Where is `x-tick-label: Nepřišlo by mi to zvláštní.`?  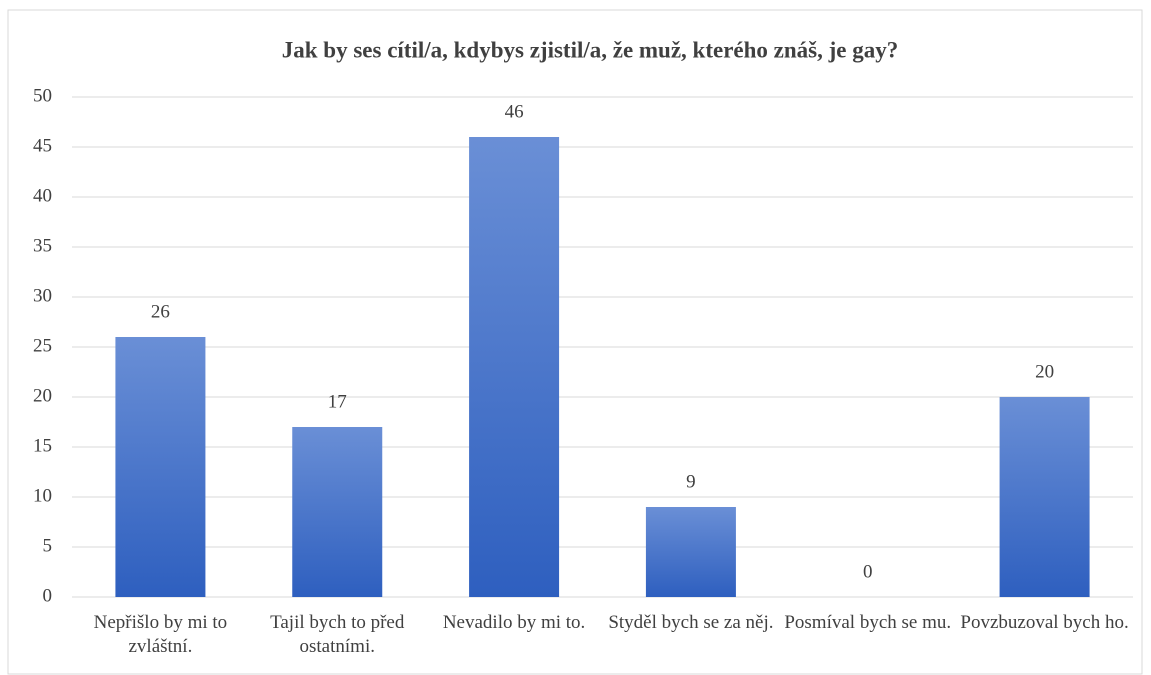 x-tick-label: Nepřišlo by mi to zvláštní. is located at coordinates (160, 634).